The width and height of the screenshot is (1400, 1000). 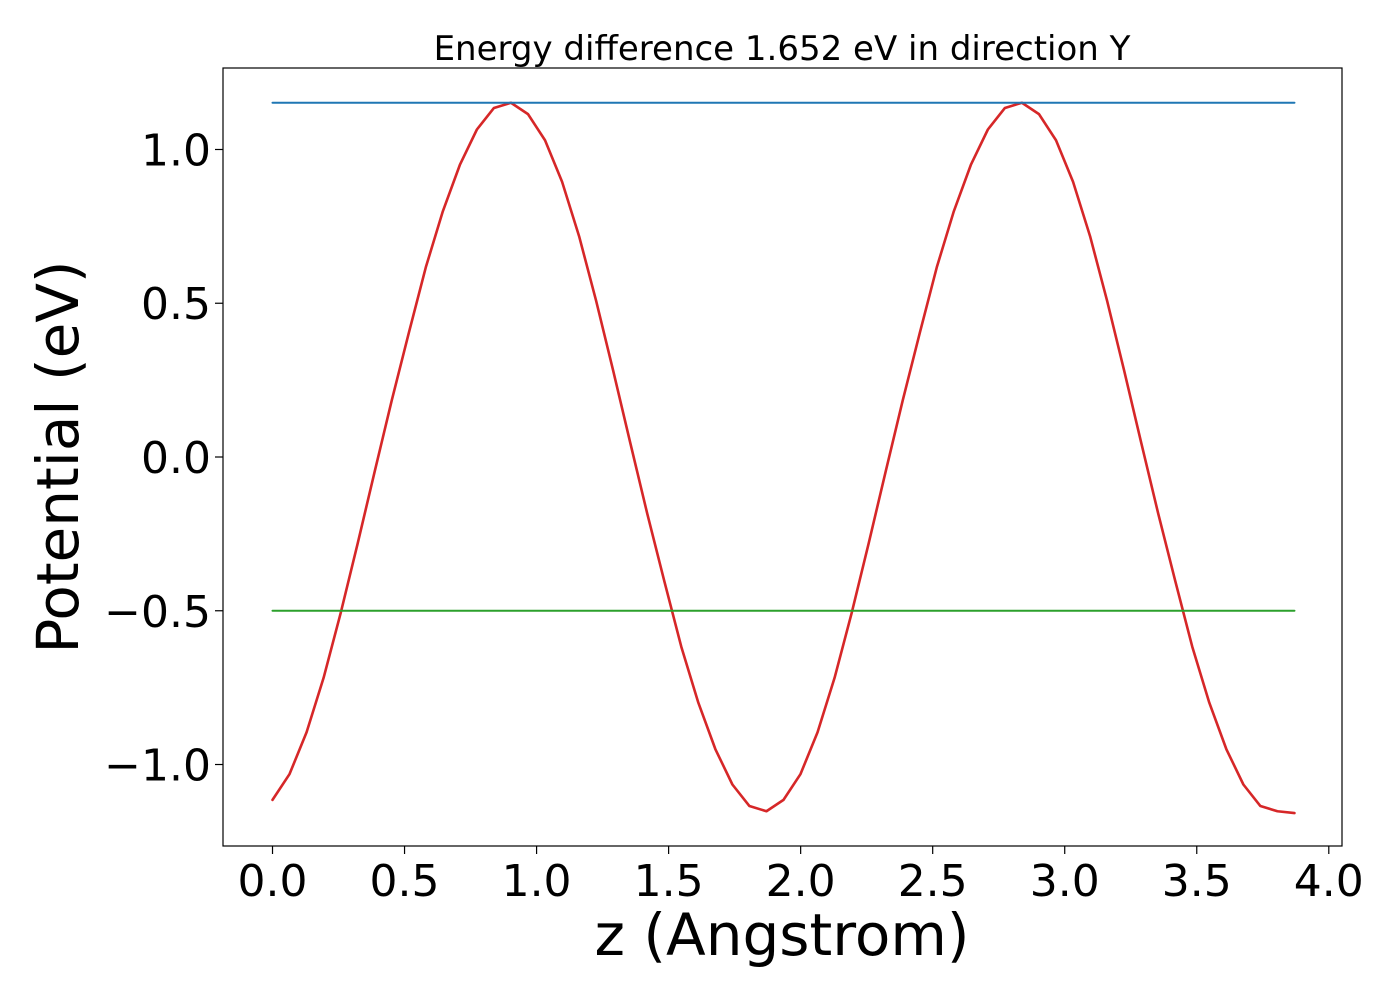 I want to click on x-tick-label: 1.5, so click(x=669, y=881).